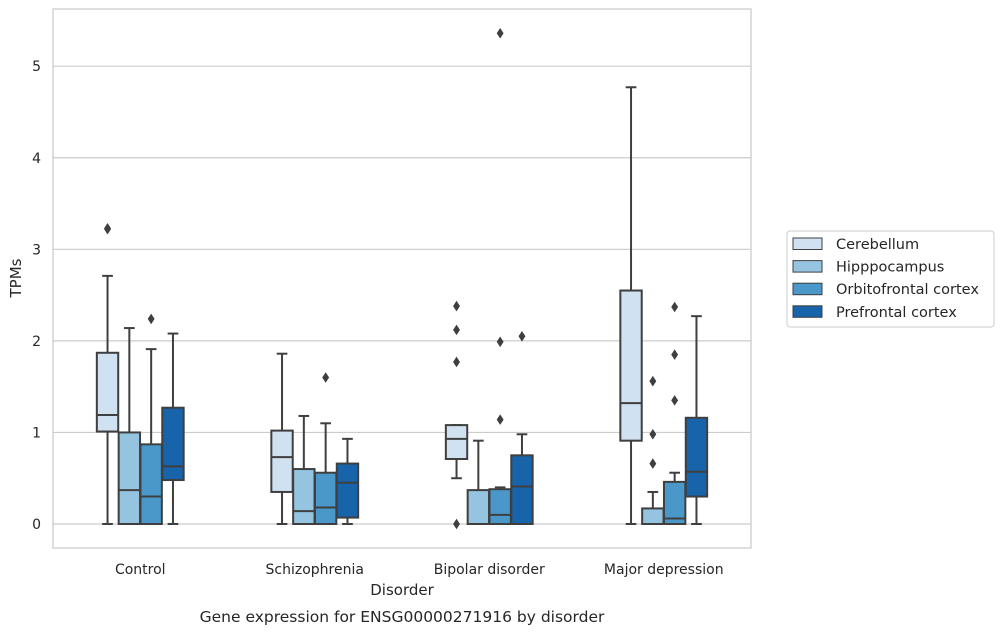 The width and height of the screenshot is (1003, 634). Describe the element at coordinates (890, 268) in the screenshot. I see `legend-label: Hipppocampus` at that location.